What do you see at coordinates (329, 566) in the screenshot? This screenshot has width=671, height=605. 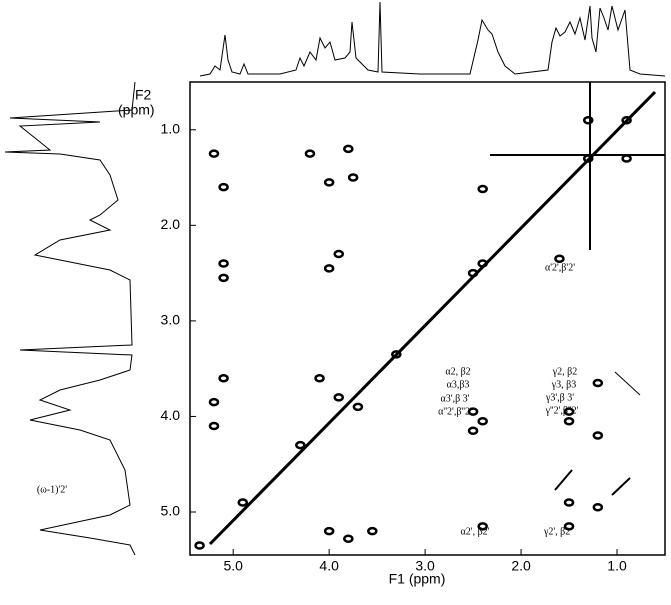 I see `x-tick-label: 4.0` at bounding box center [329, 566].